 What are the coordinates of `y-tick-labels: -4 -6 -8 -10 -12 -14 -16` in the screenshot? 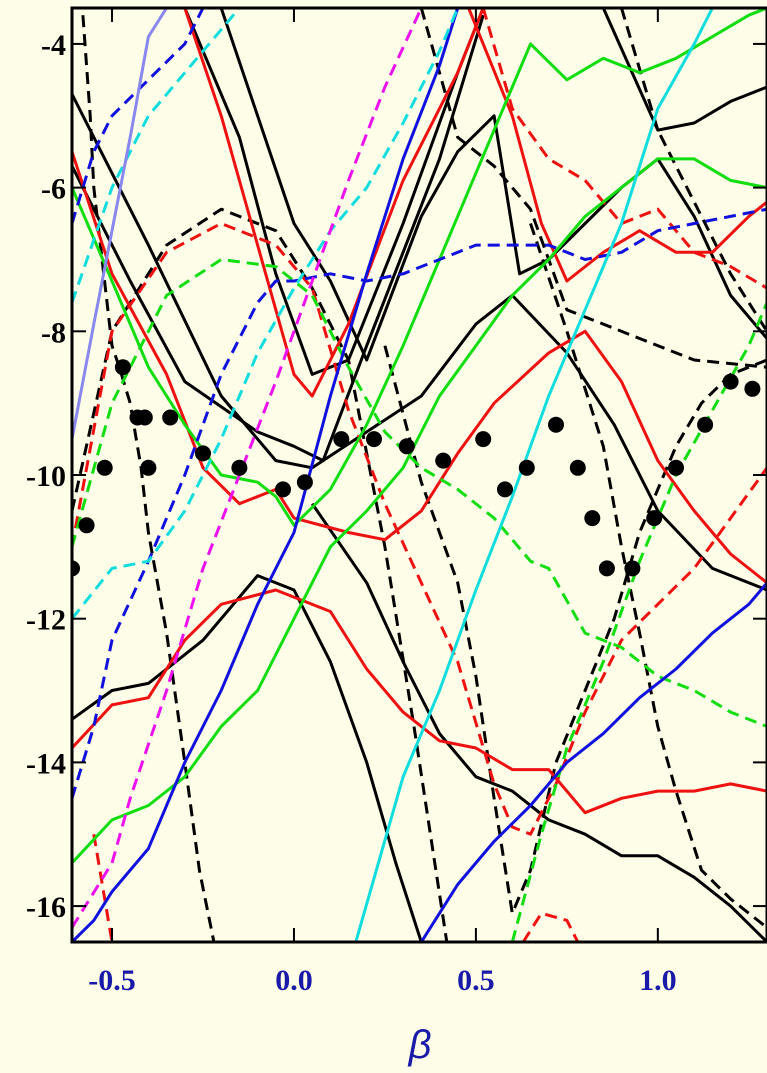 It's located at (46, 476).